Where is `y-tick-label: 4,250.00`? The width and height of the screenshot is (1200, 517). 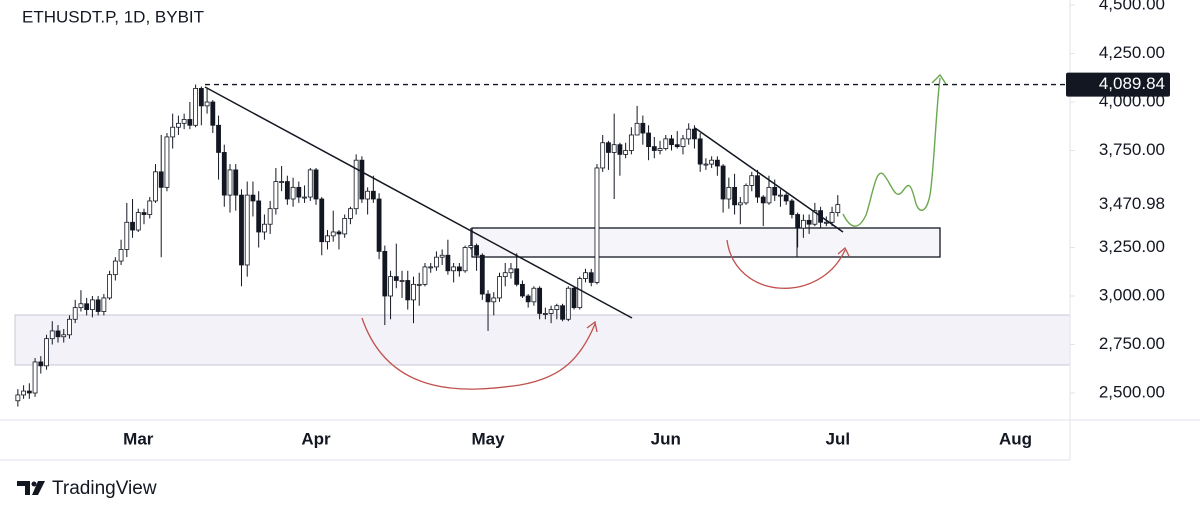 y-tick-label: 4,250.00 is located at coordinates (1132, 52).